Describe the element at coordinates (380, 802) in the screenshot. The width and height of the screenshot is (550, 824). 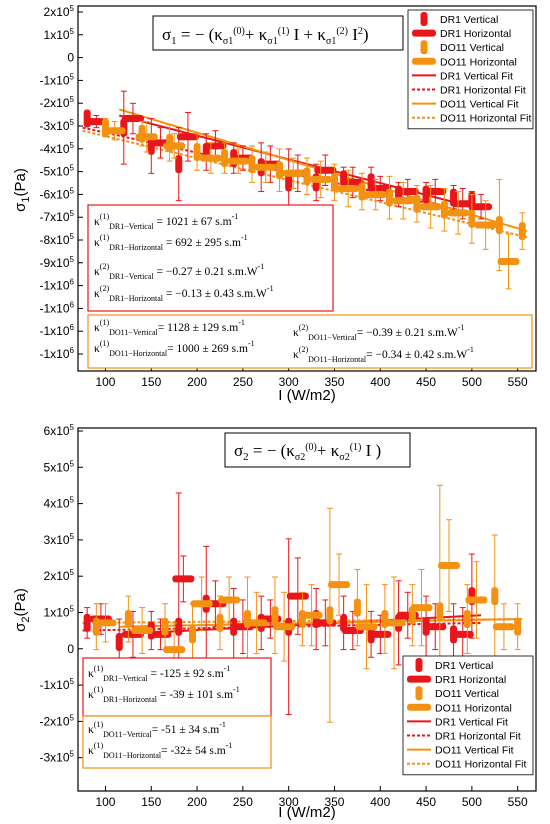
I see `x-tick-label: 400` at that location.